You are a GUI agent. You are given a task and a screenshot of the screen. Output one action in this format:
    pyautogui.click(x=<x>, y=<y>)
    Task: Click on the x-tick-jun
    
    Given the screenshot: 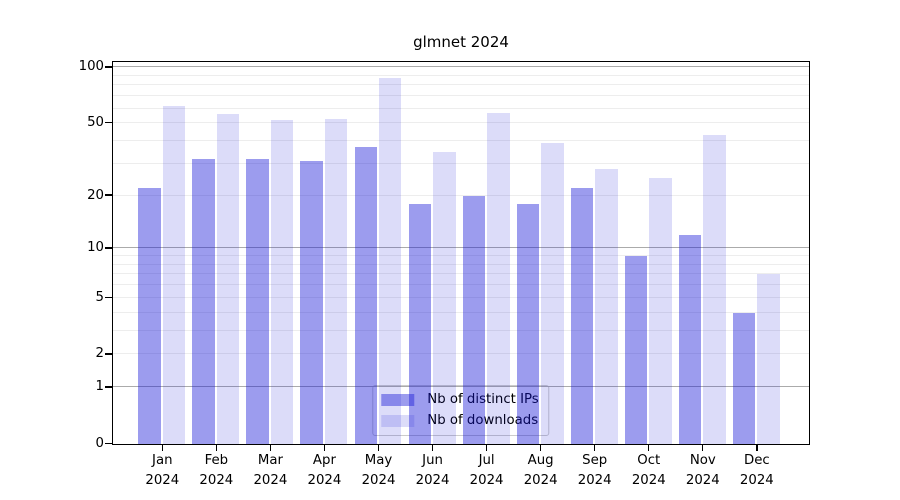 What is the action you would take?
    pyautogui.click(x=432, y=448)
    